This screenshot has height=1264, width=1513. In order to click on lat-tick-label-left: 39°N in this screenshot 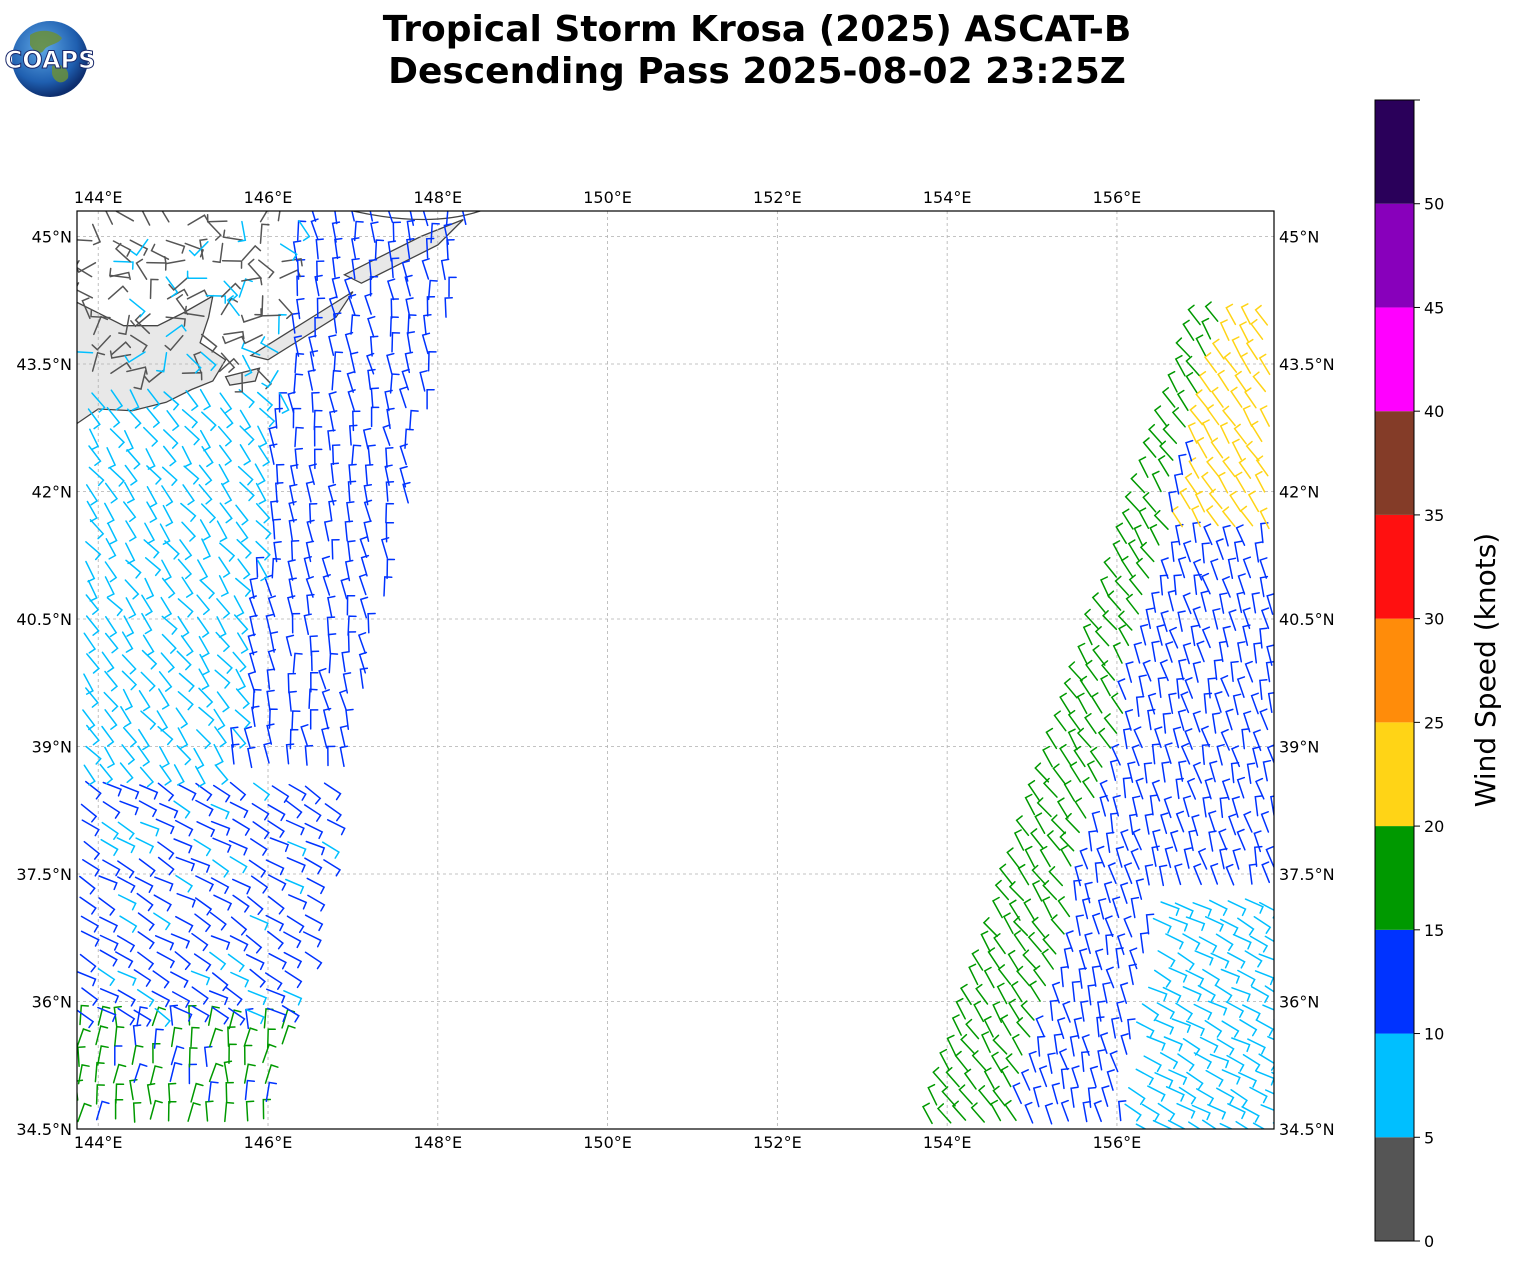, I will do `click(52, 747)`.